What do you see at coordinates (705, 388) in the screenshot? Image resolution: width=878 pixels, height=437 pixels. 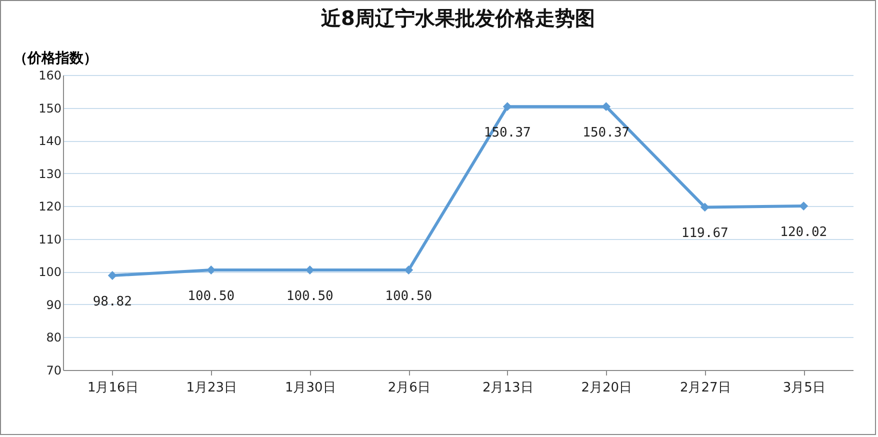 I see `x-tick-label: 2月27日` at bounding box center [705, 388].